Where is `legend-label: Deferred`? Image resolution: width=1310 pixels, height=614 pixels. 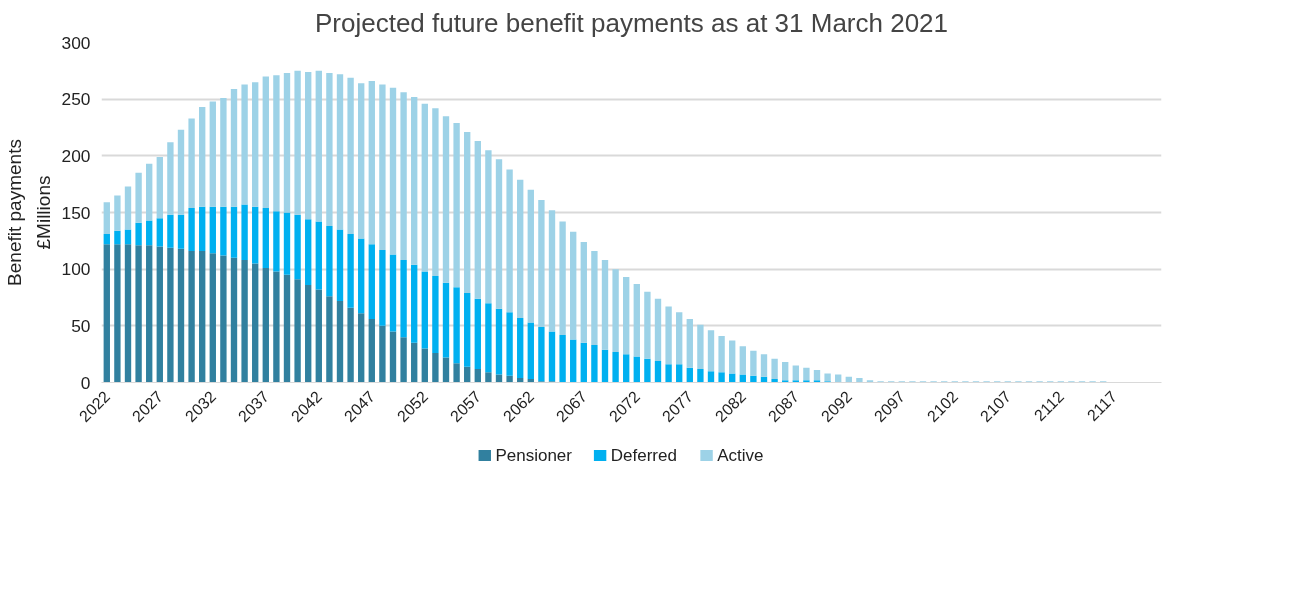
legend-label: Deferred is located at coordinates (643, 455).